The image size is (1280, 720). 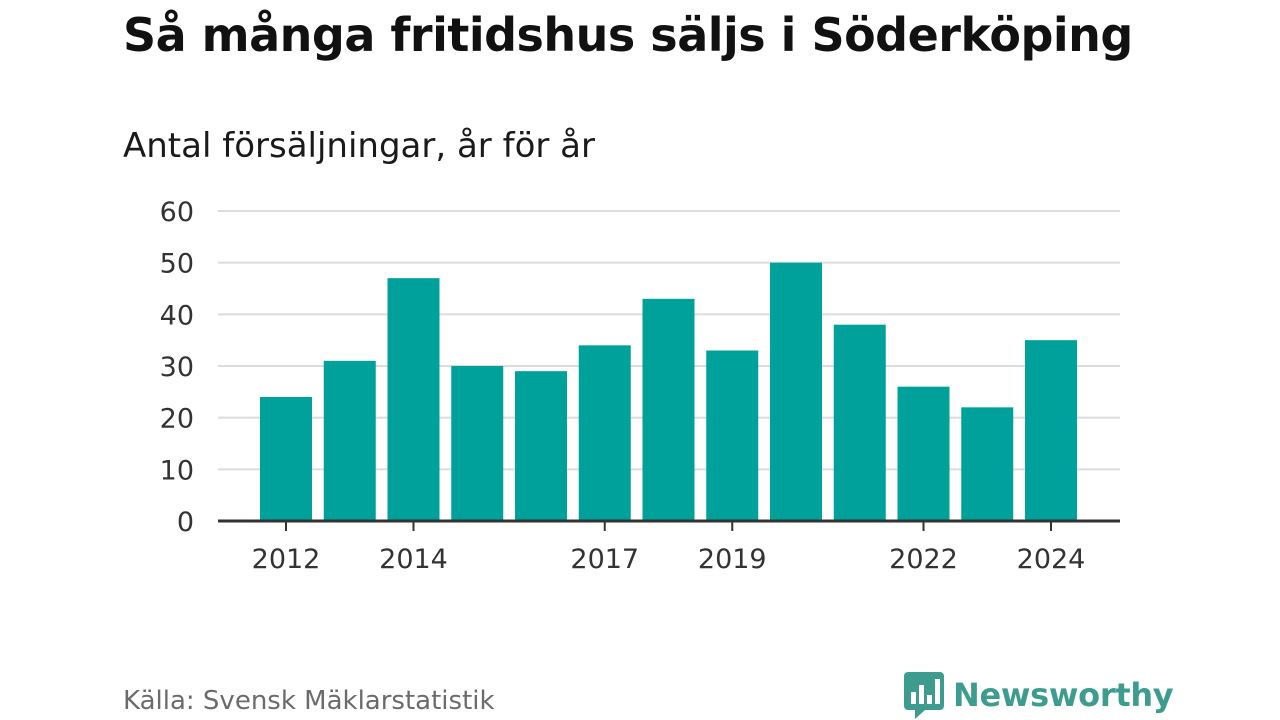 I want to click on x-axis-tick-labels: 2012 2014 2017 2019 2022 2024, so click(x=669, y=559).